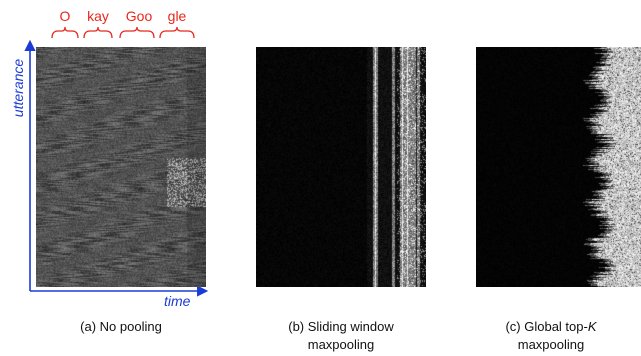  What do you see at coordinates (341, 344) in the screenshot?
I see `caption-b-line2: maxpooling` at bounding box center [341, 344].